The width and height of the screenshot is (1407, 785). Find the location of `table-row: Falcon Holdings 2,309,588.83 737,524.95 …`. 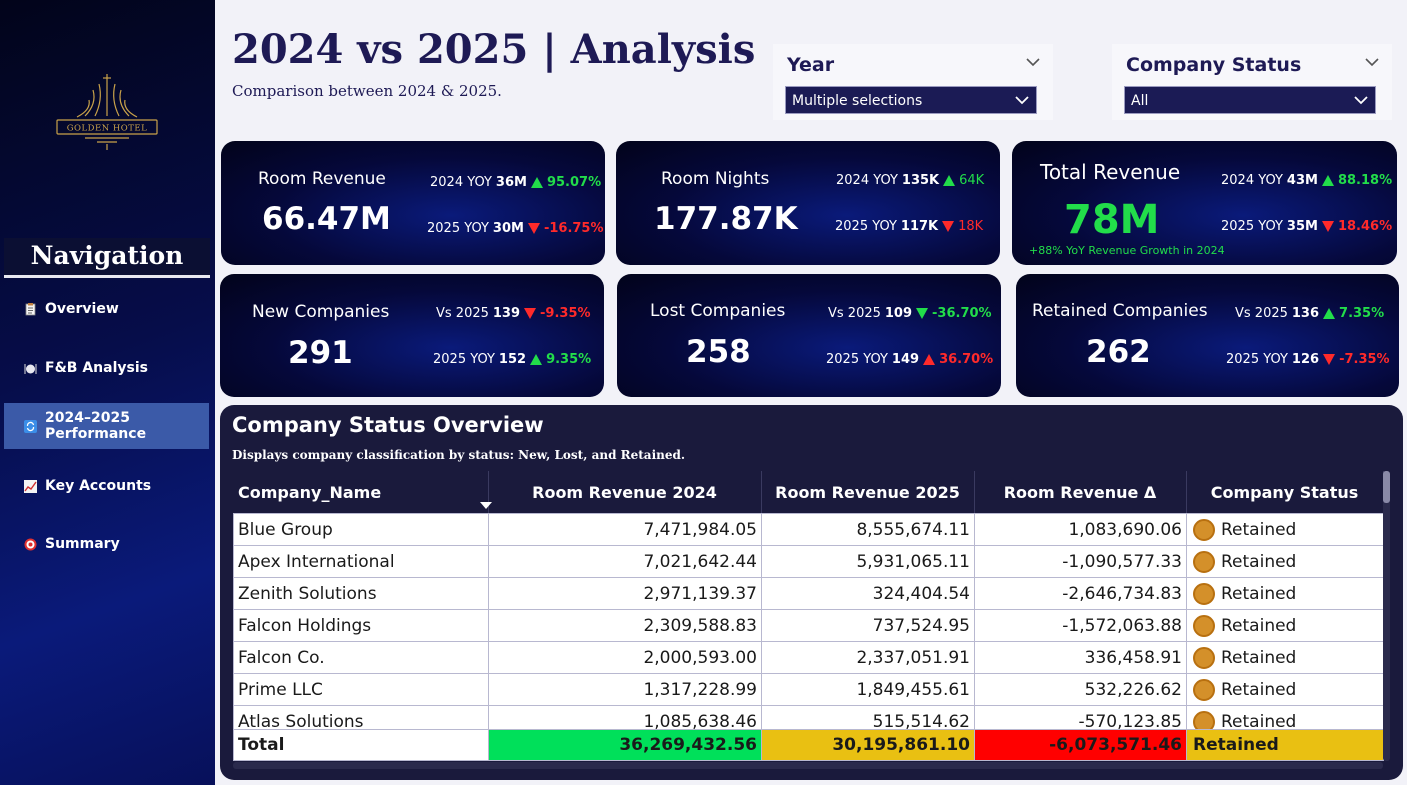

table-row: Falcon Holdings 2,309,588.83 737,524.95 … is located at coordinates (808, 625).